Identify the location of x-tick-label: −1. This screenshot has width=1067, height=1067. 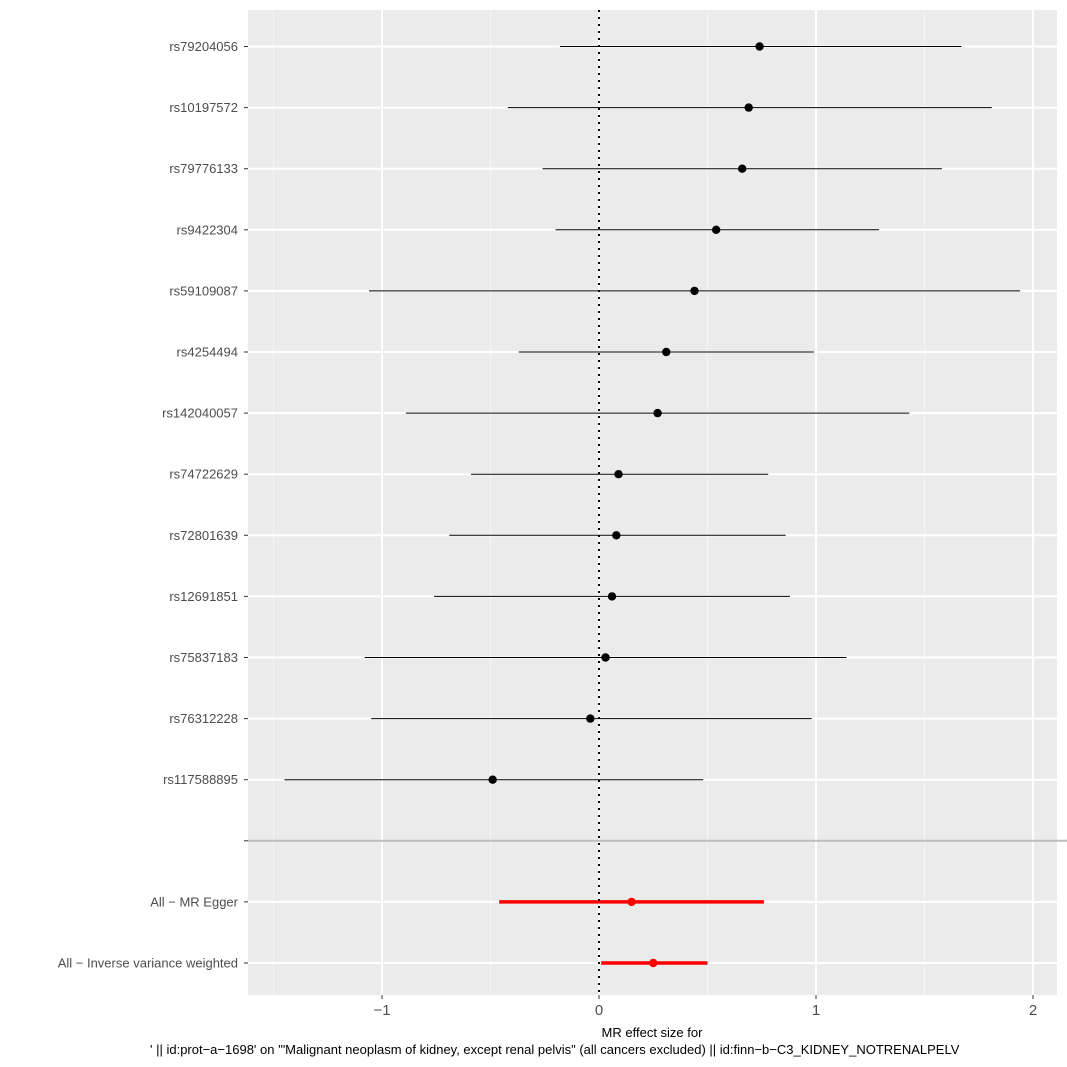
(381, 1010).